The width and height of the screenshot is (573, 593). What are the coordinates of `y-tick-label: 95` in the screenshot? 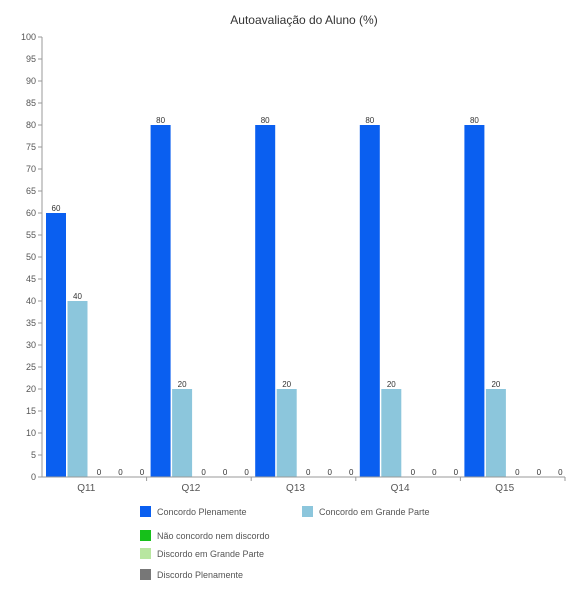 It's located at (31, 59).